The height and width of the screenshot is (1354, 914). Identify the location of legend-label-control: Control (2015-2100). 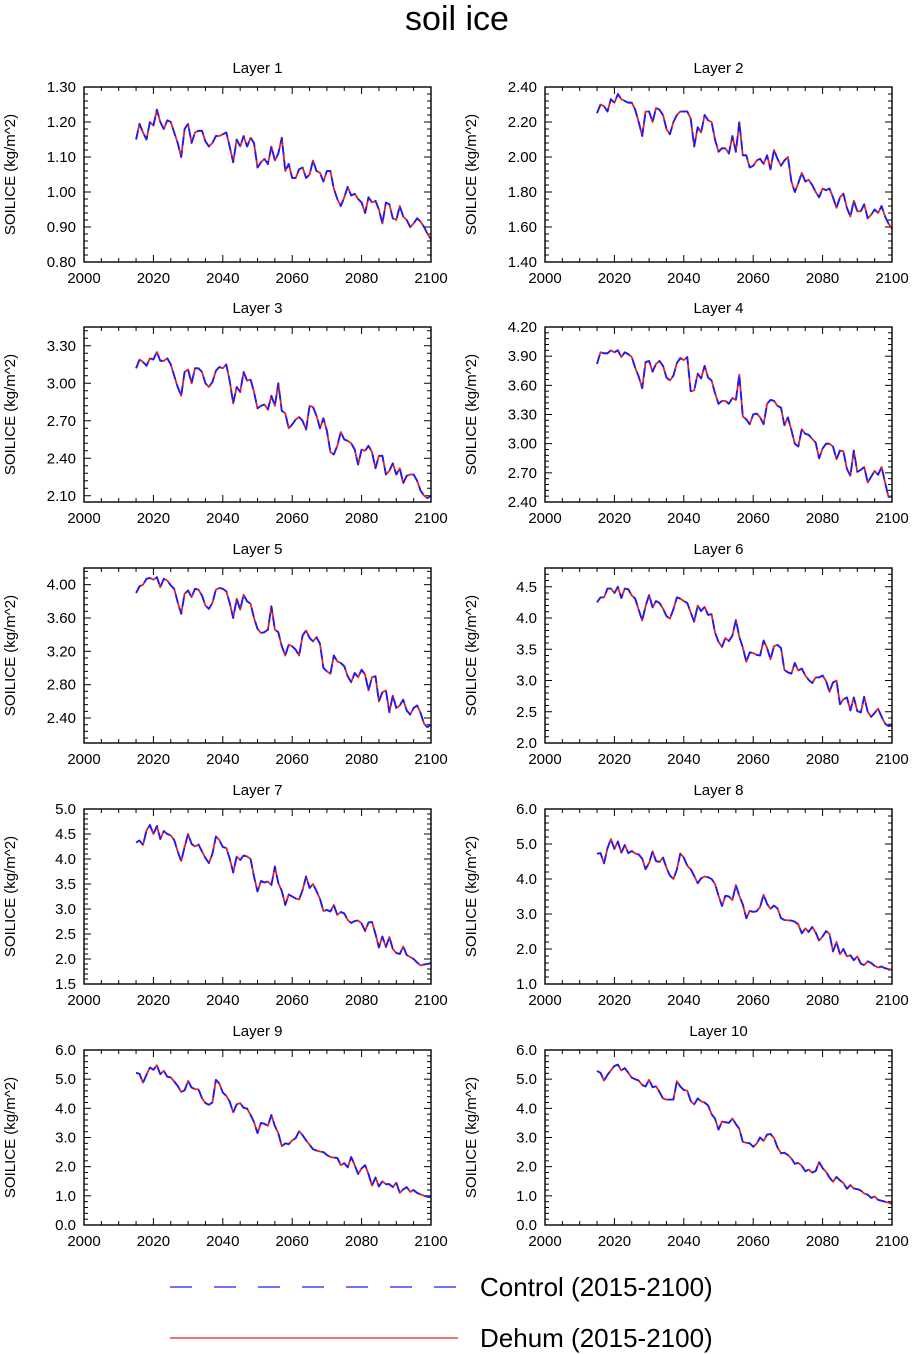
(596, 1287).